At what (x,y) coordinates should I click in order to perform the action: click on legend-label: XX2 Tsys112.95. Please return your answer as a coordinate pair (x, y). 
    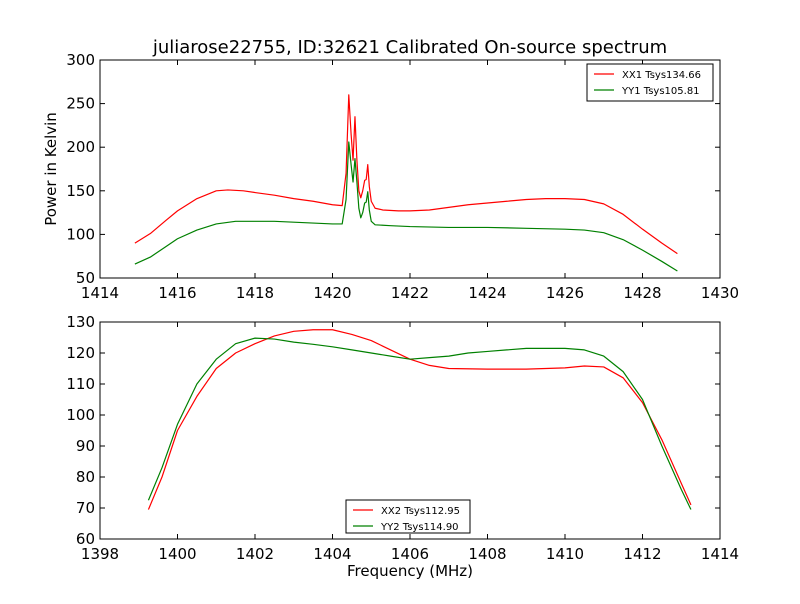
    Looking at the image, I should click on (420, 511).